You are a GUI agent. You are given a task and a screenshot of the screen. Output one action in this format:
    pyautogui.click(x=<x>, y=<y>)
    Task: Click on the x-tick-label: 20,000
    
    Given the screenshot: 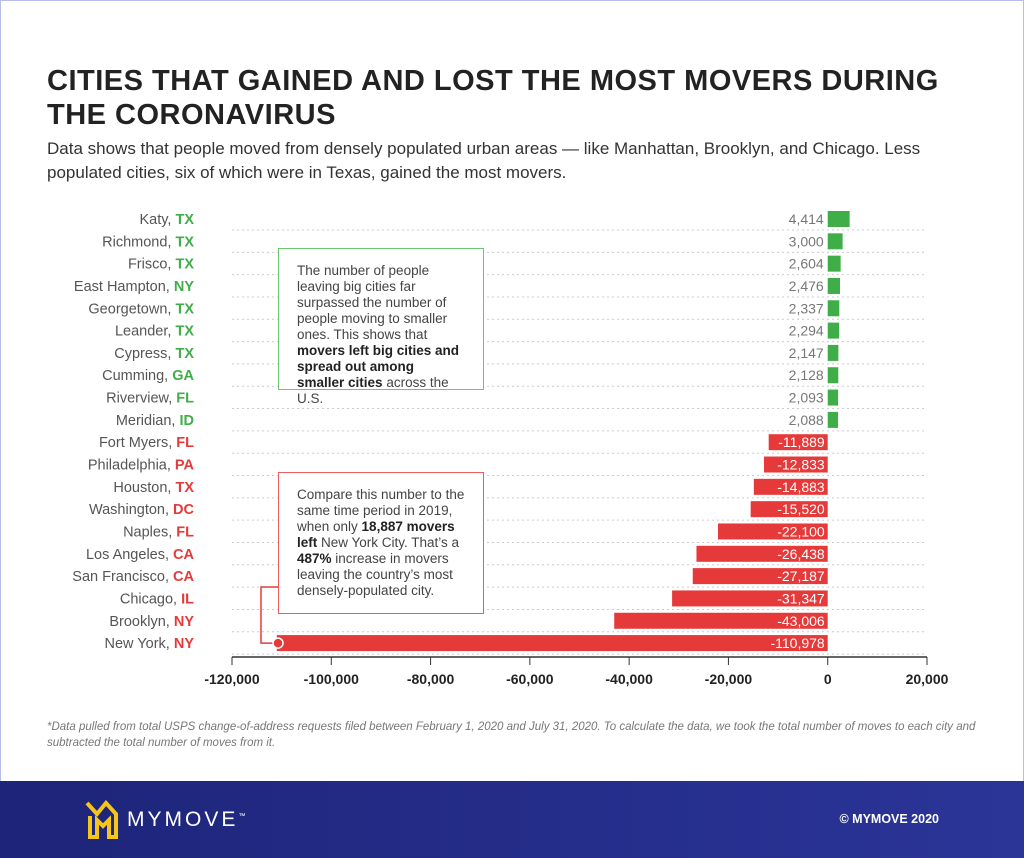 What is the action you would take?
    pyautogui.click(x=927, y=679)
    